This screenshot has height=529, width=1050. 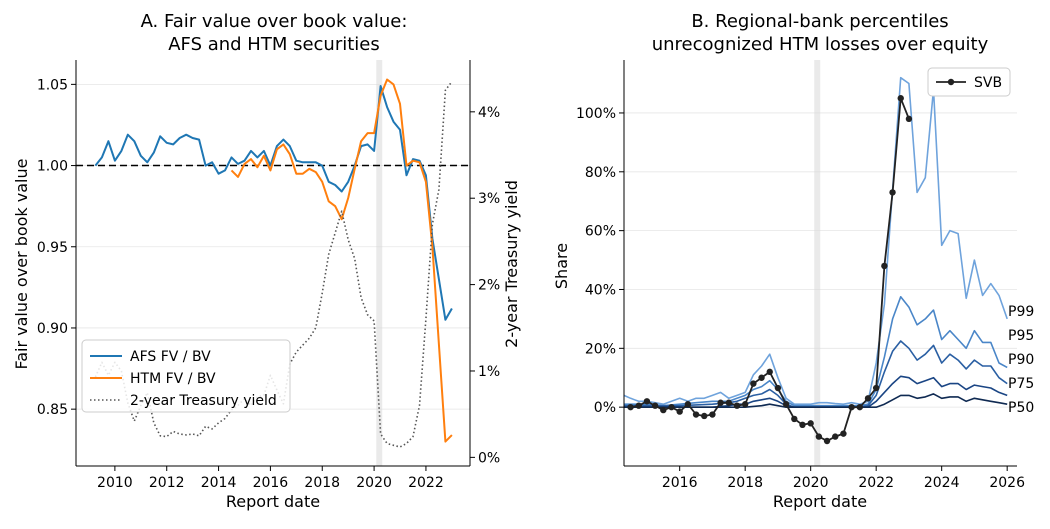 I want to click on panel-a-shade, so click(x=379, y=263).